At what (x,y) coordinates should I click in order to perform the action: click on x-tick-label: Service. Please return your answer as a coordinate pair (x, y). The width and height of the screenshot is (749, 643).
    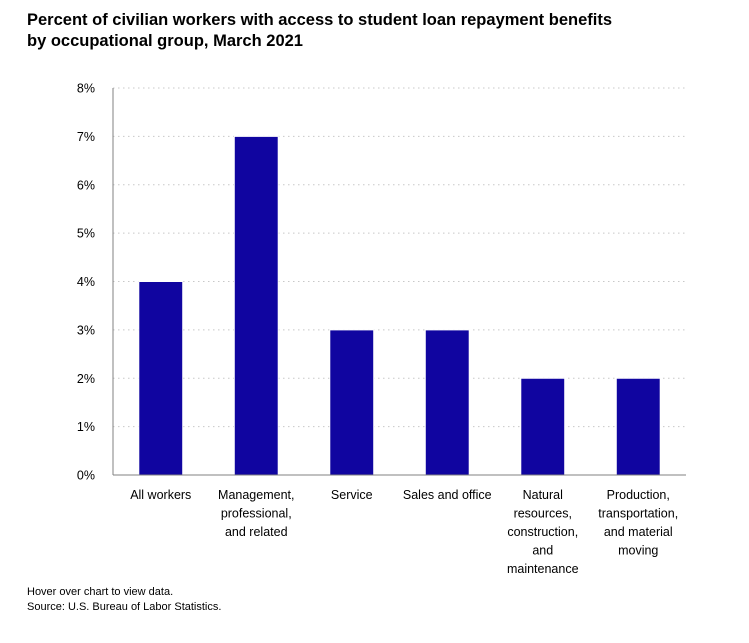
    Looking at the image, I should click on (352, 495).